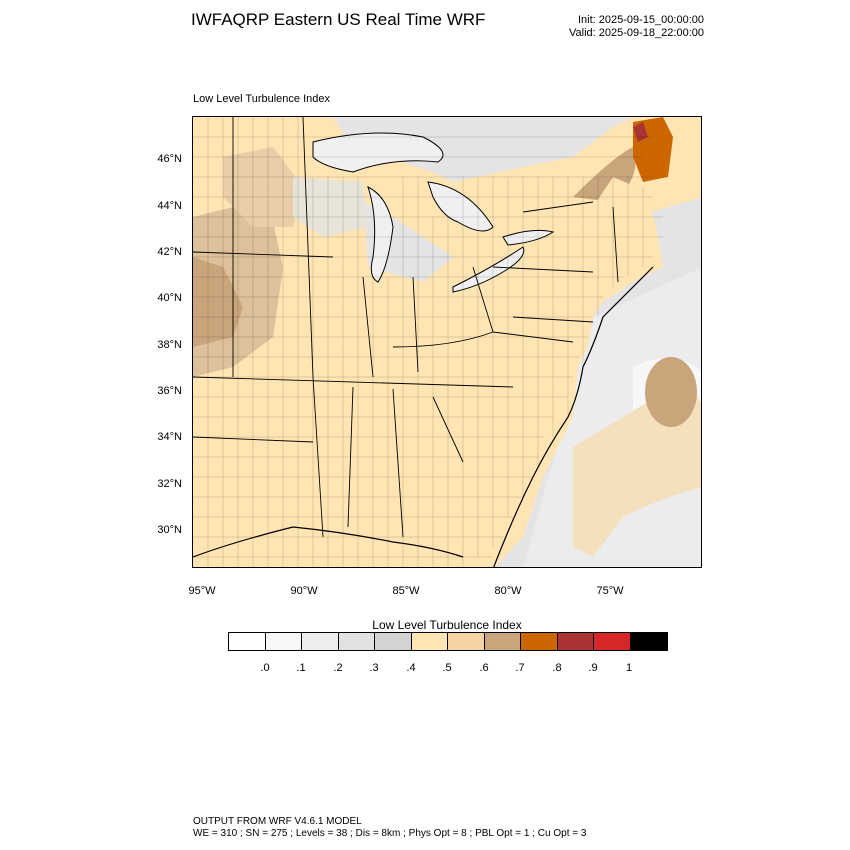 The height and width of the screenshot is (850, 850). What do you see at coordinates (484, 668) in the screenshot?
I see `colorbar-label: .6` at bounding box center [484, 668].